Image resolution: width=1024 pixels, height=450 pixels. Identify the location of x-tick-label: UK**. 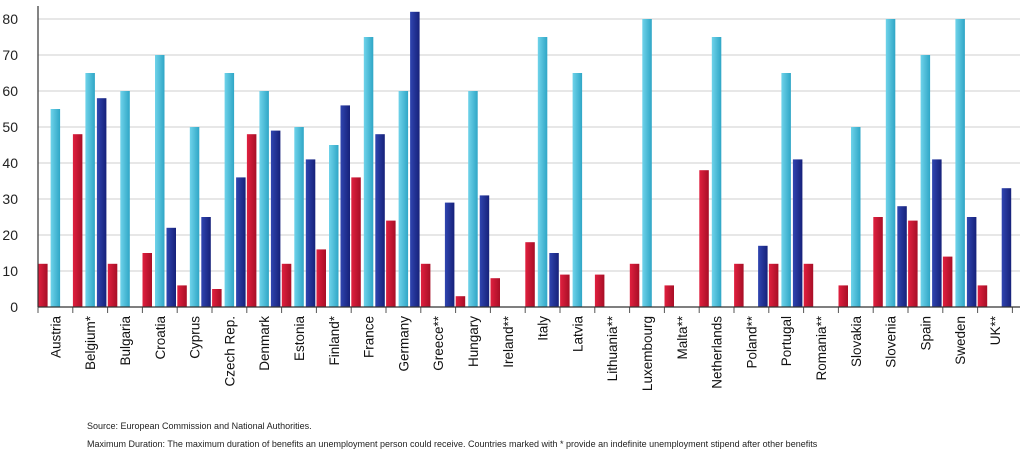
(995, 330).